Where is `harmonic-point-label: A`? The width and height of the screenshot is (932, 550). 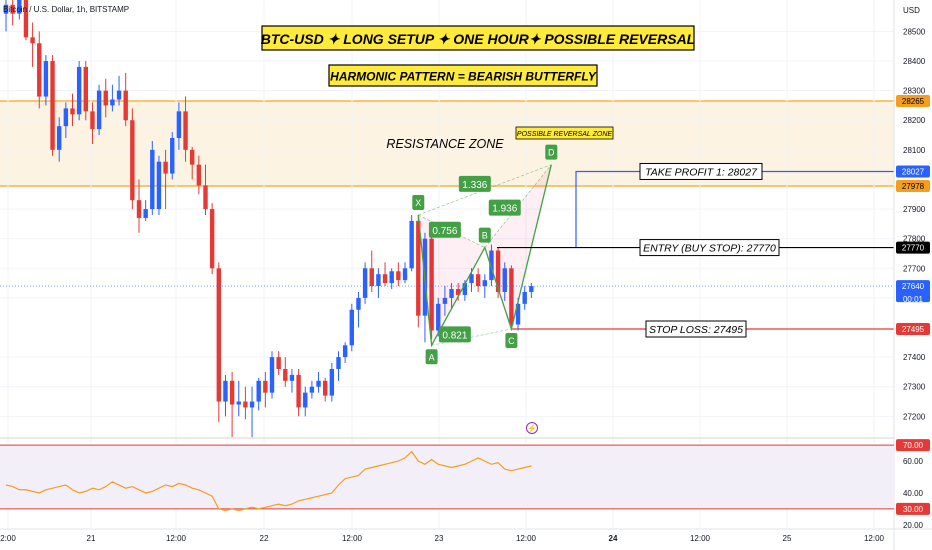
harmonic-point-label: A is located at coordinates (432, 357).